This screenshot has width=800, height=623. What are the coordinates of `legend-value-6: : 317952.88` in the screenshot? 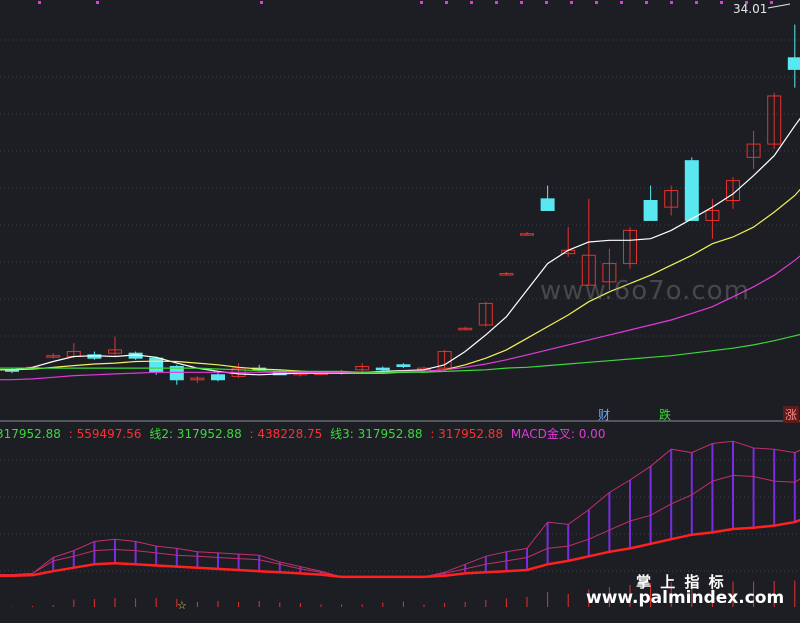 It's located at (467, 434).